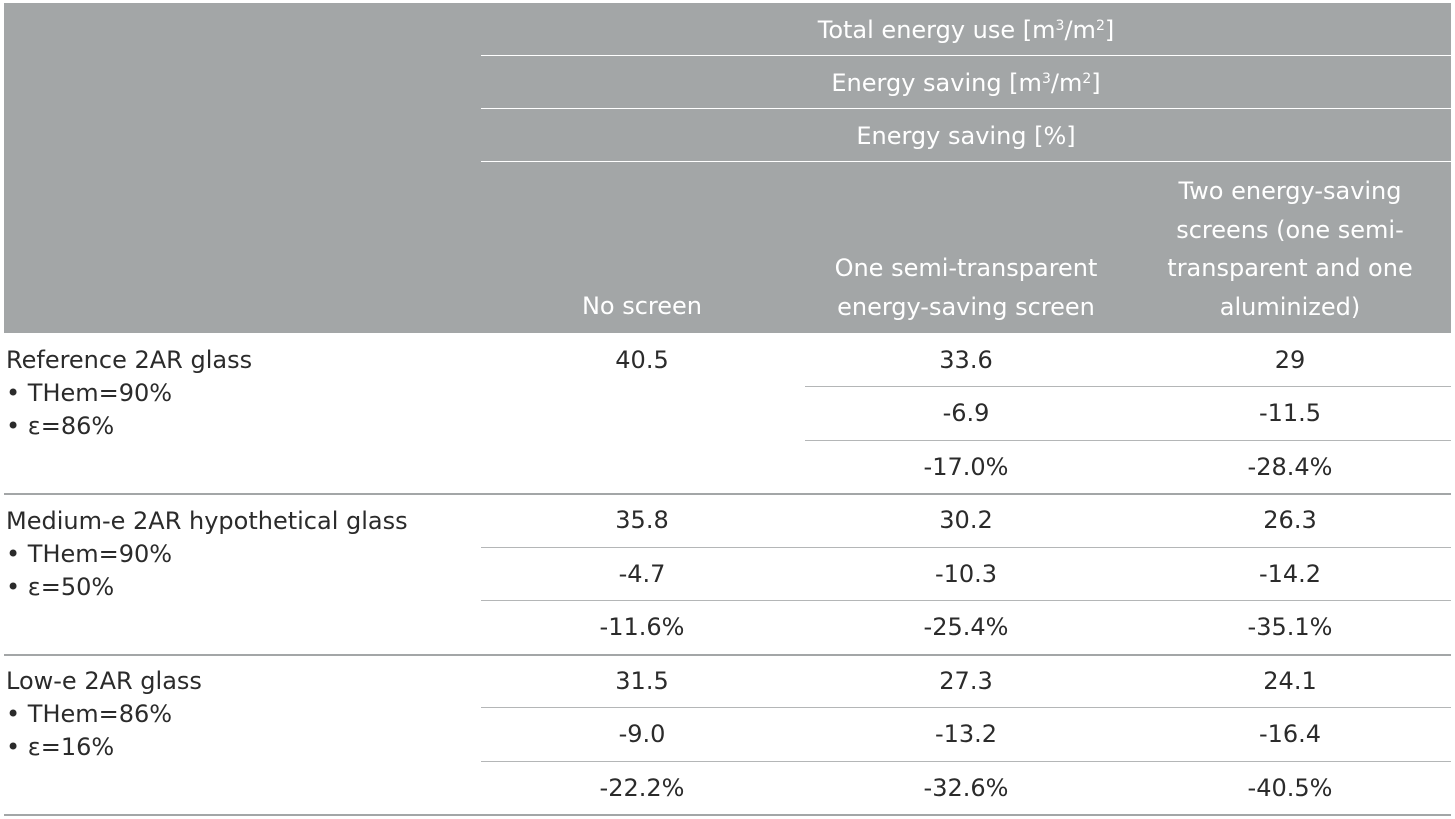 The height and width of the screenshot is (819, 1455). I want to click on row-label-reference-glass: Reference 2AR glass • THem=90% • ε=86%, so click(129, 393).